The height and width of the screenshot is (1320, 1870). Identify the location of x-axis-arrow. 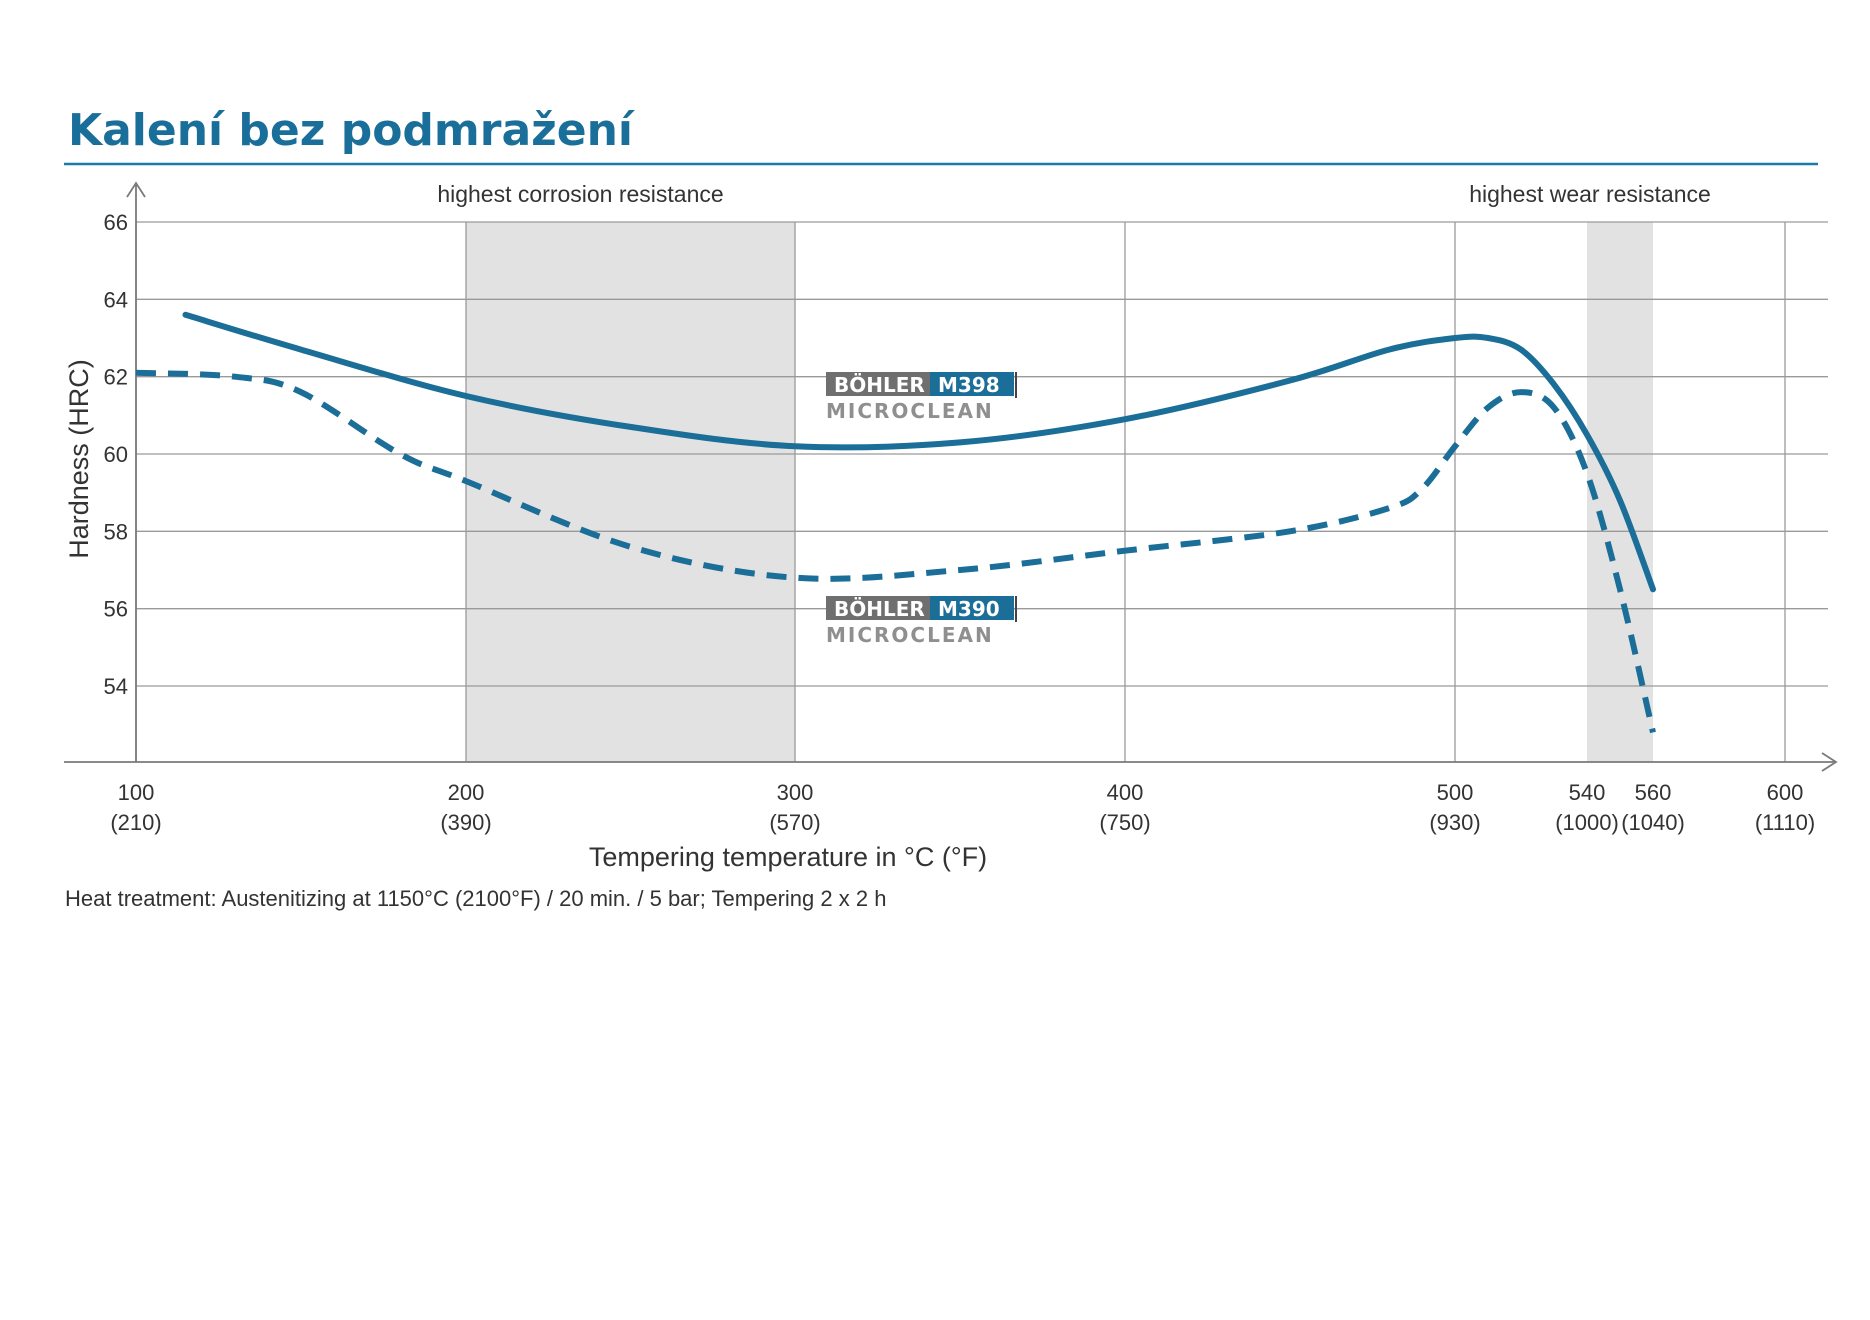
(1829, 762).